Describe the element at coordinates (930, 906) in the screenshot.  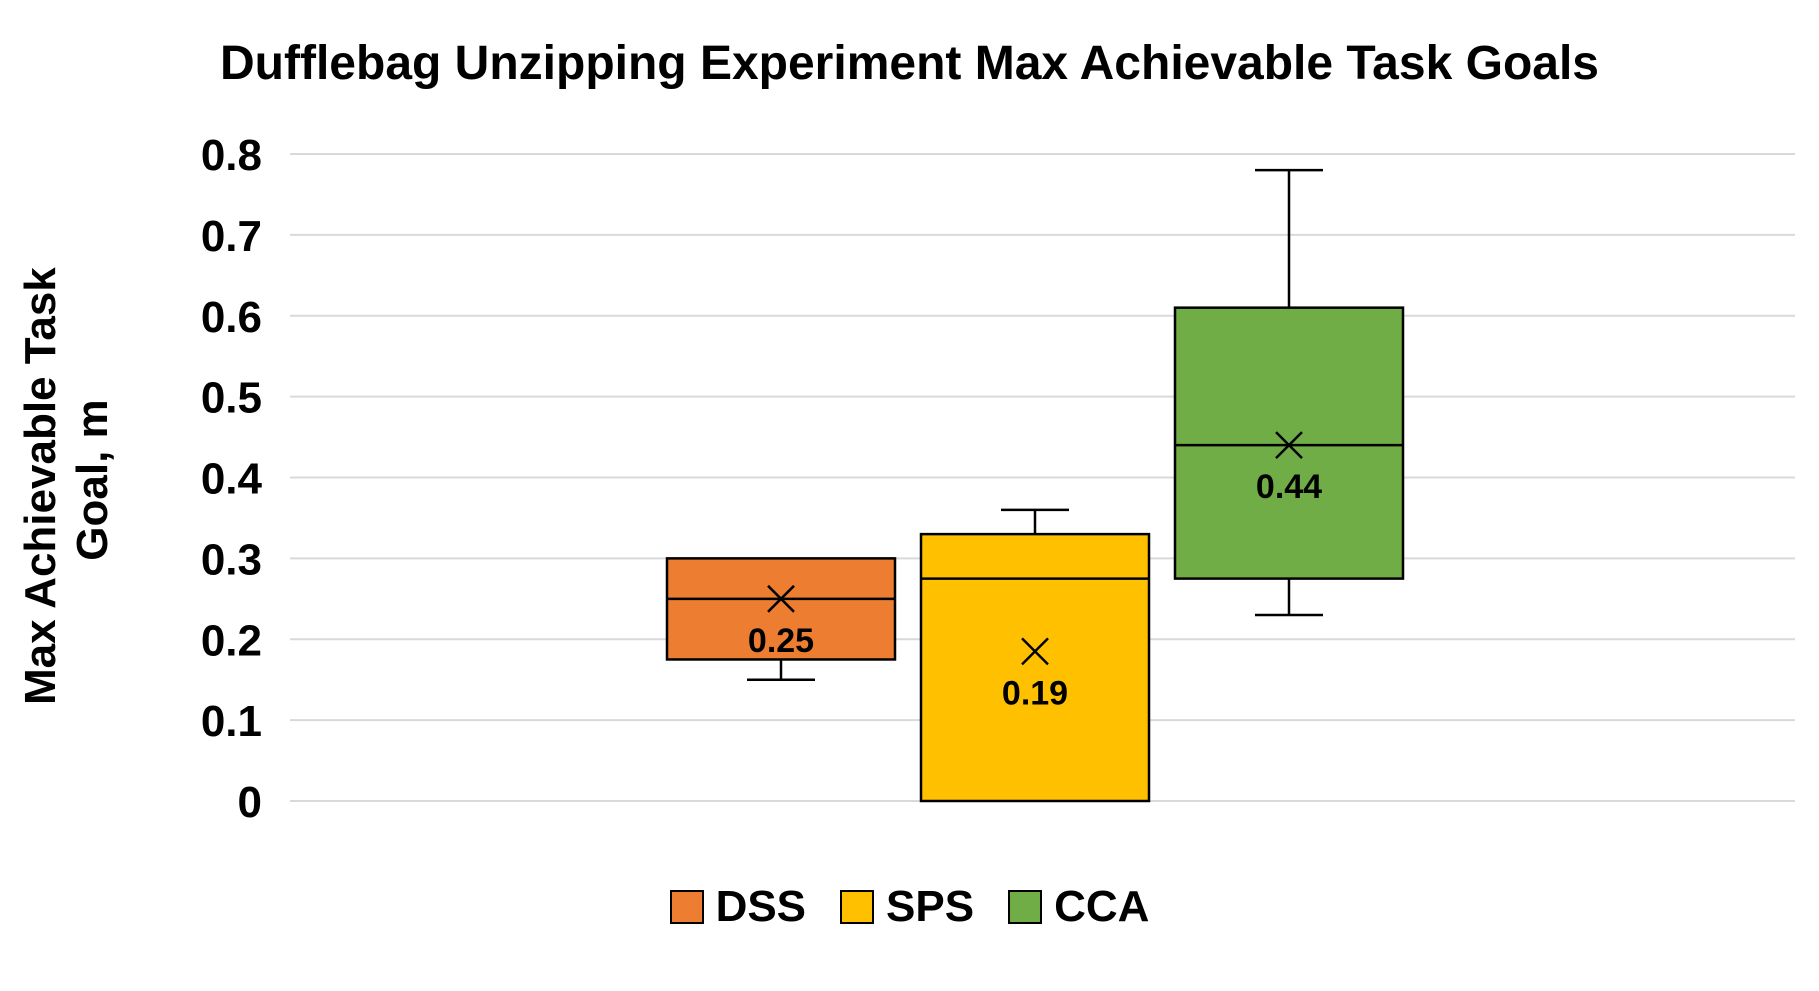
I see `legend-label: SPS` at that location.